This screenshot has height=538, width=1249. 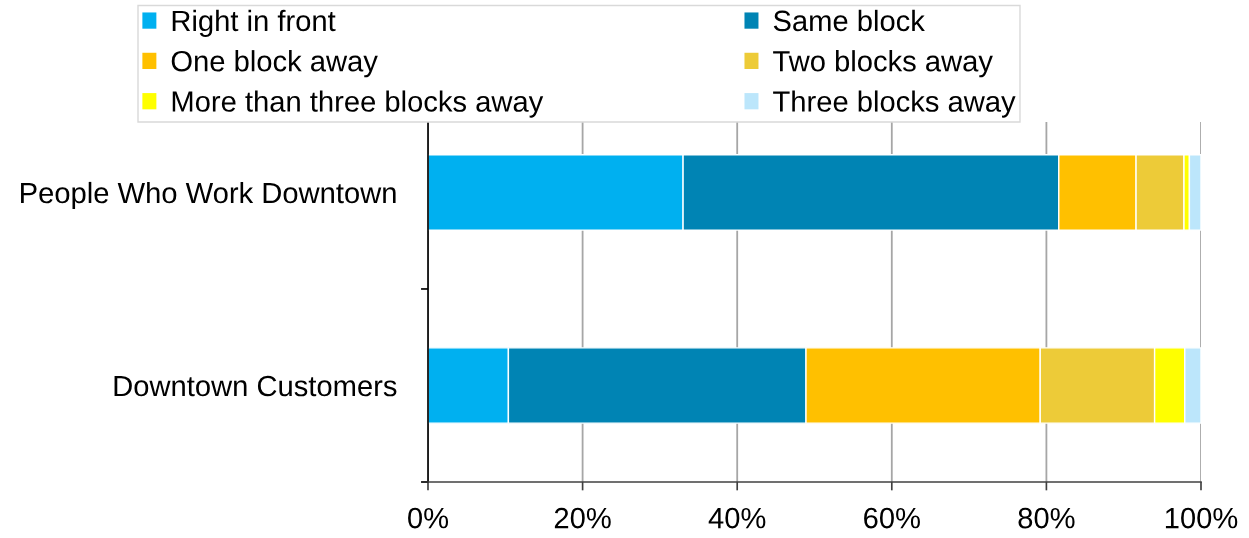 I want to click on legend-label: More than three blocks away, so click(x=358, y=104).